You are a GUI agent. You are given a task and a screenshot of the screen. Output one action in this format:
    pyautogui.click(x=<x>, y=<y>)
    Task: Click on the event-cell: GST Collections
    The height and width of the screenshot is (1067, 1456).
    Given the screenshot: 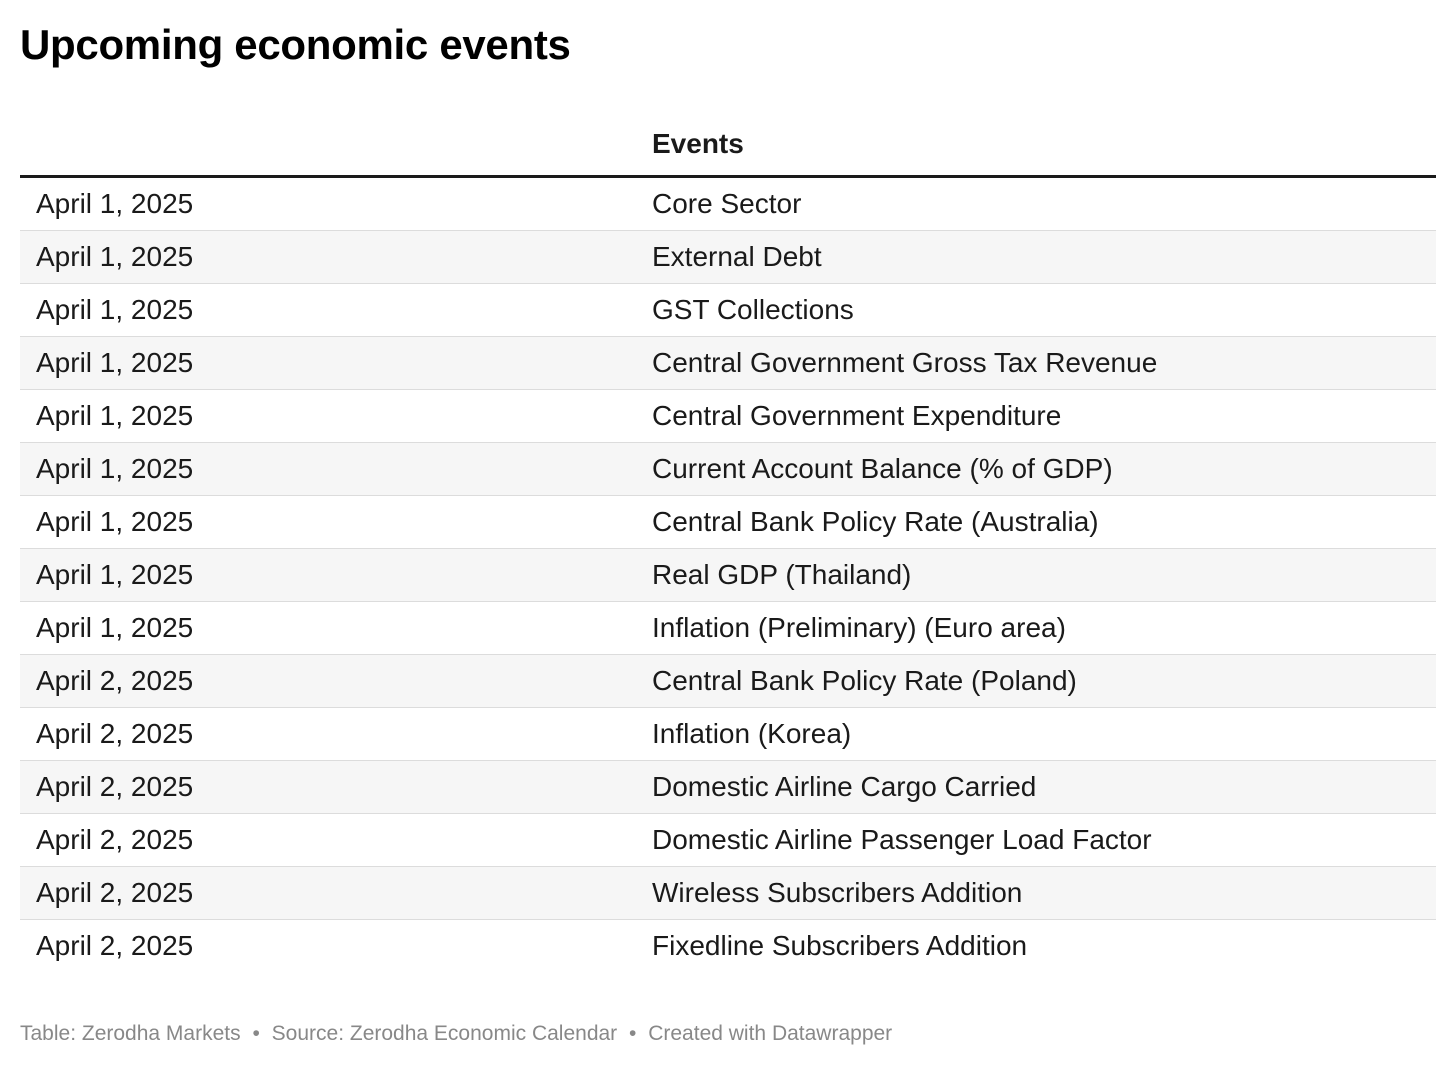 What is the action you would take?
    pyautogui.click(x=1044, y=310)
    